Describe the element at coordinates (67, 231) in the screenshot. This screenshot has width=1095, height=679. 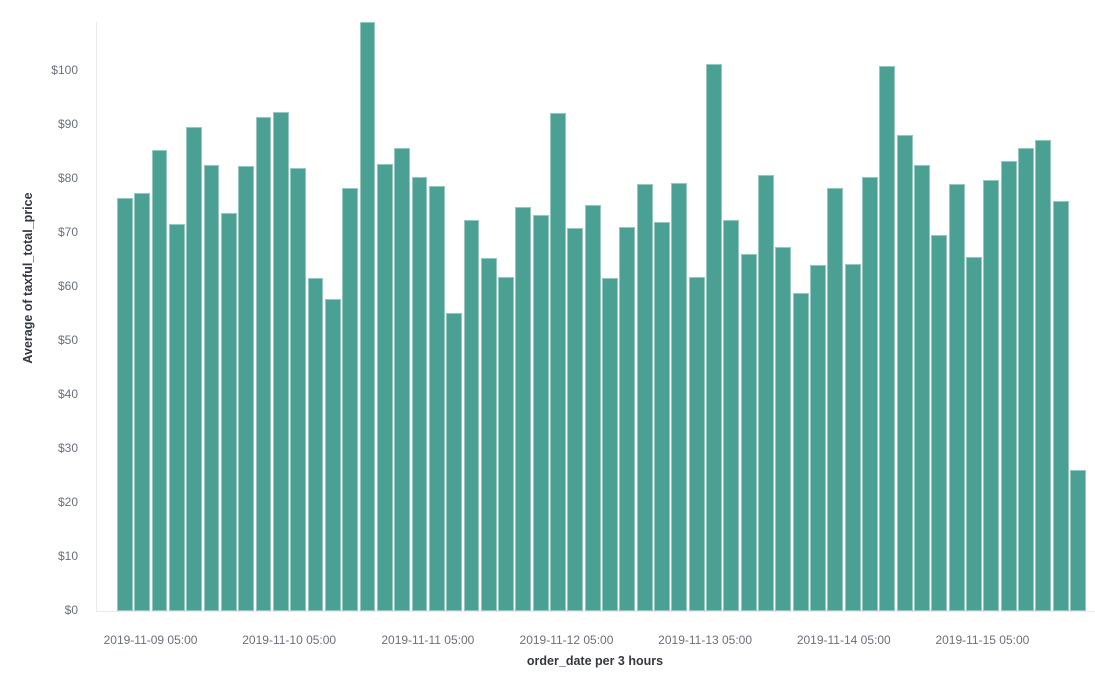
I see `y-tick-label: $70` at that location.